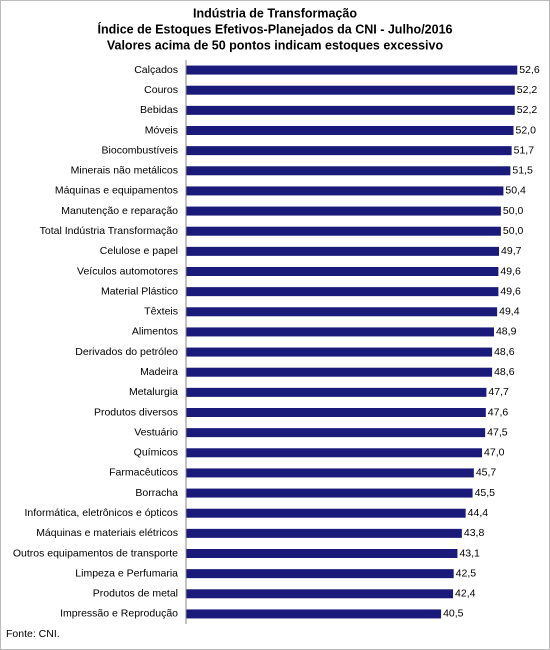 Image resolution: width=550 pixels, height=650 pixels. I want to click on value-label: 47,5, so click(497, 432).